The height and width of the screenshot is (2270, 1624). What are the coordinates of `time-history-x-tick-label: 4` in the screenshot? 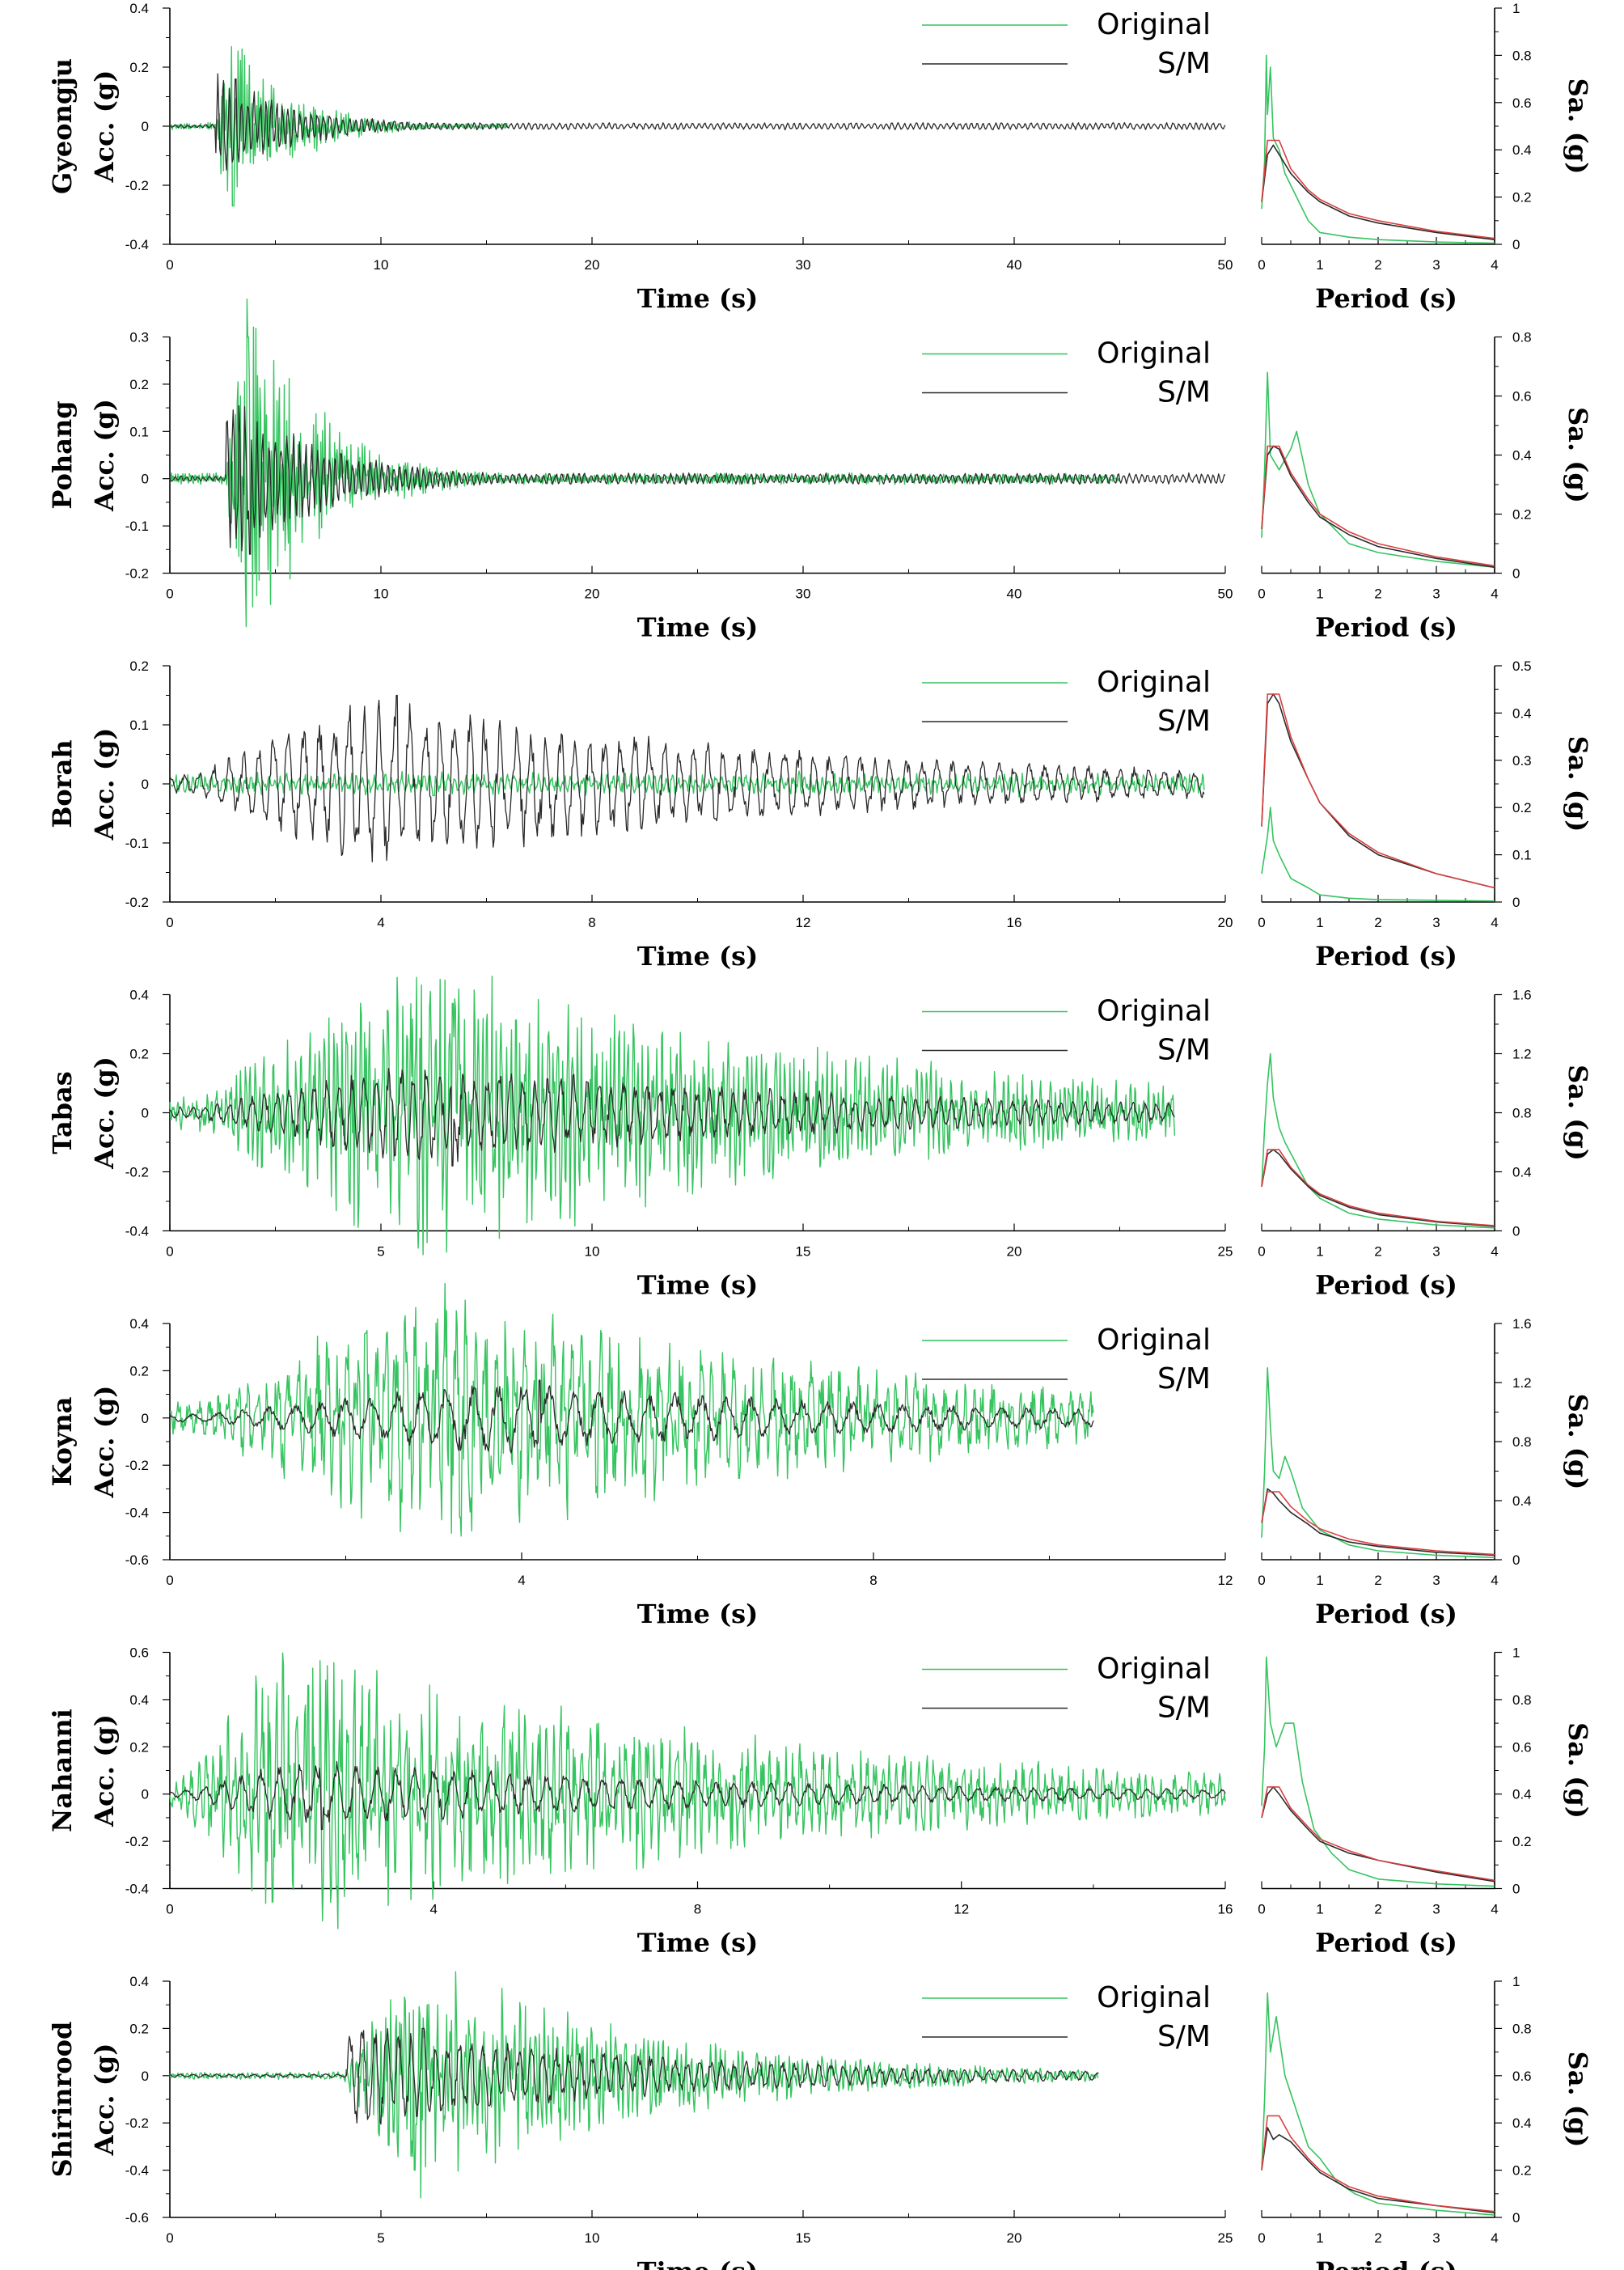 It's located at (521, 1580).